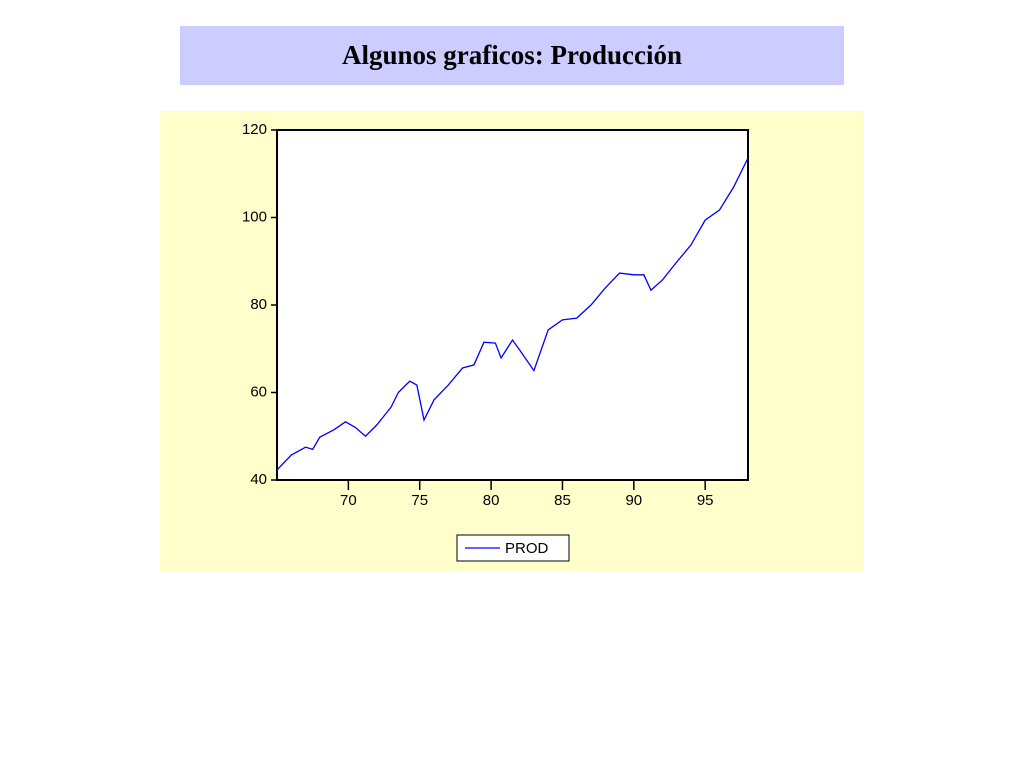 Image resolution: width=1024 pixels, height=768 pixels. Describe the element at coordinates (254, 216) in the screenshot. I see `y-tick-label: 100` at that location.